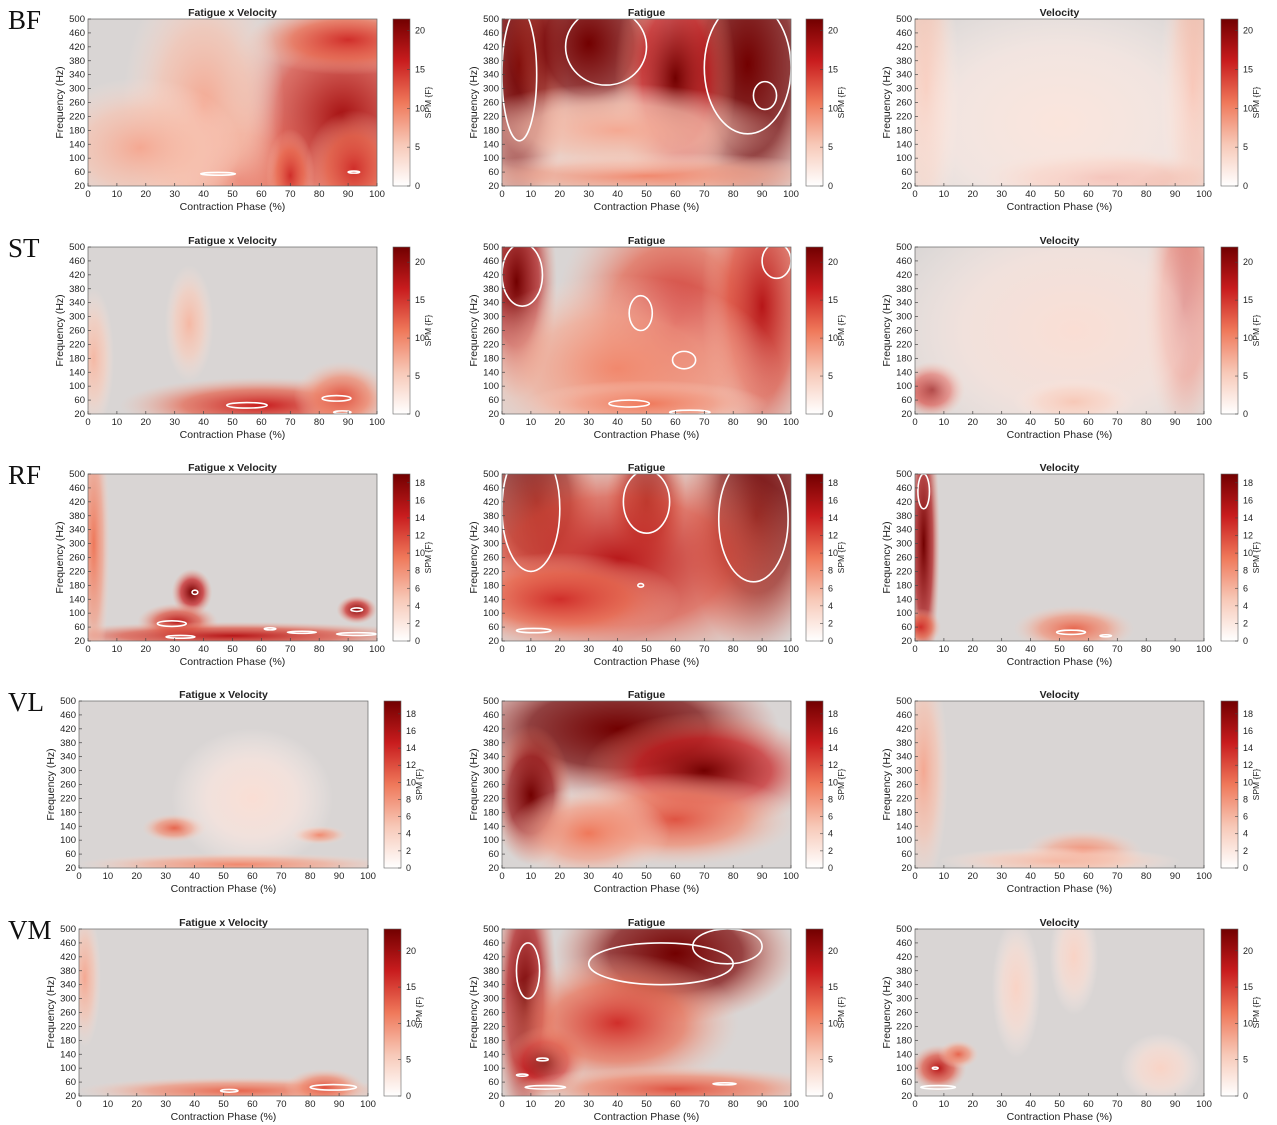 The height and width of the screenshot is (1125, 1277). I want to click on y-tick-label: 180, so click(491, 585).